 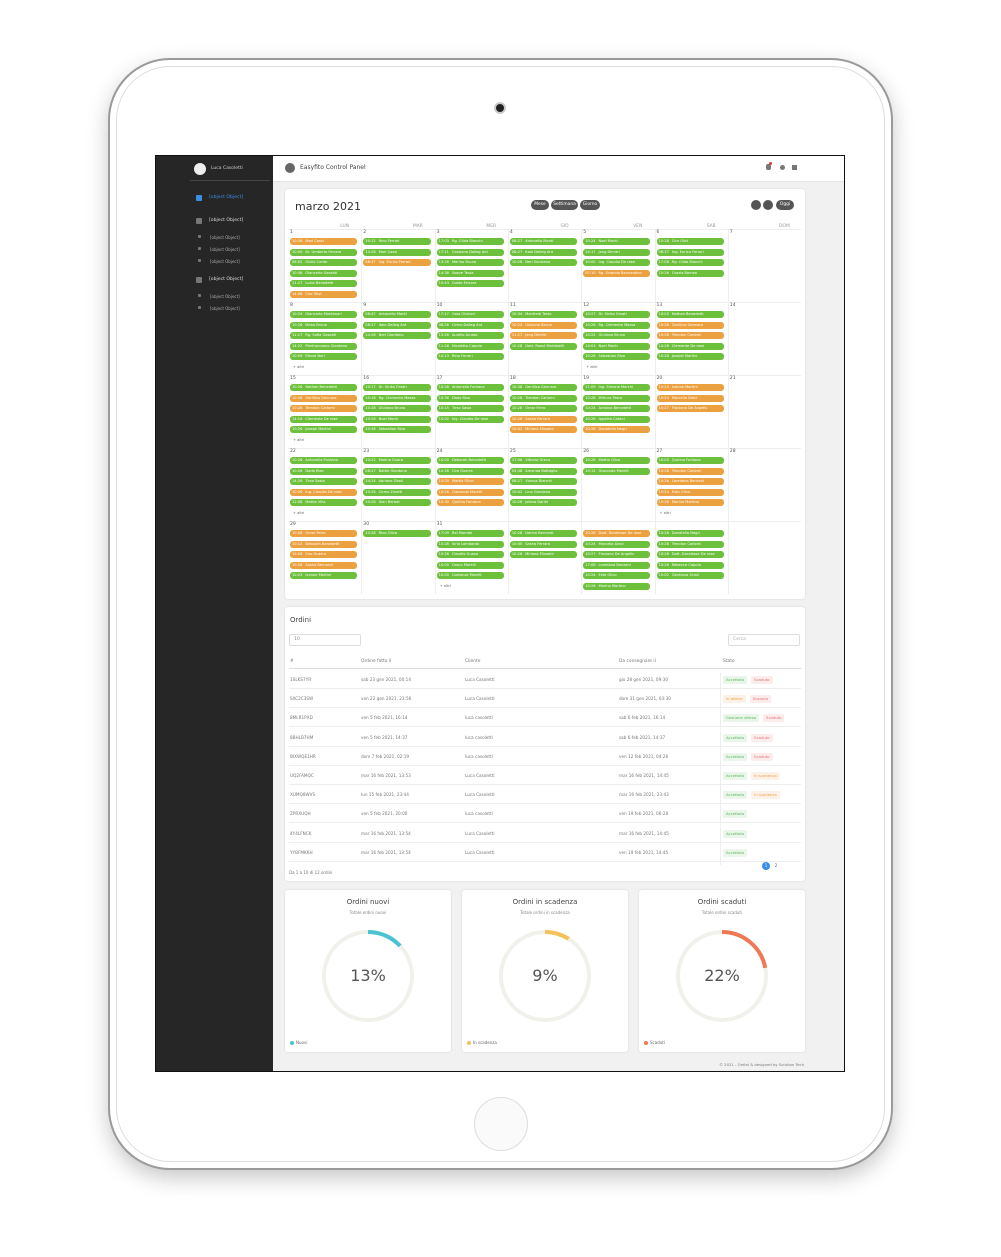 What do you see at coordinates (690, 325) in the screenshot?
I see `calendar-event: 10:28 Gerillico Gennaro` at bounding box center [690, 325].